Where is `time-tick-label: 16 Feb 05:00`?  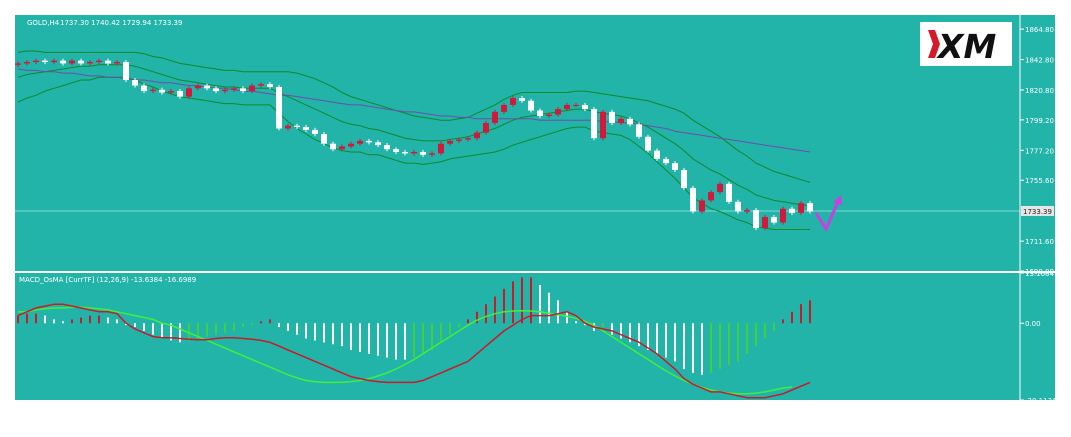
time-tick-label: 16 Feb 05:00 is located at coordinates (257, 407).